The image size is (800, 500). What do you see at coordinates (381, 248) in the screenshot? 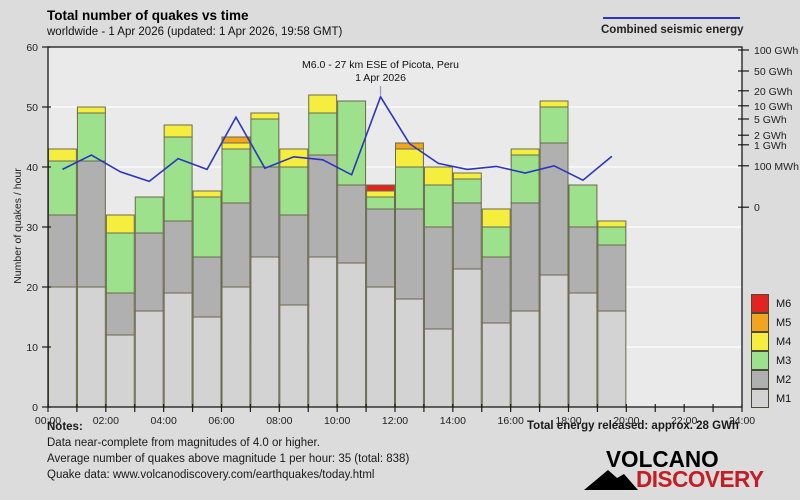
I see `bar-segment-m2-h11` at bounding box center [381, 248].